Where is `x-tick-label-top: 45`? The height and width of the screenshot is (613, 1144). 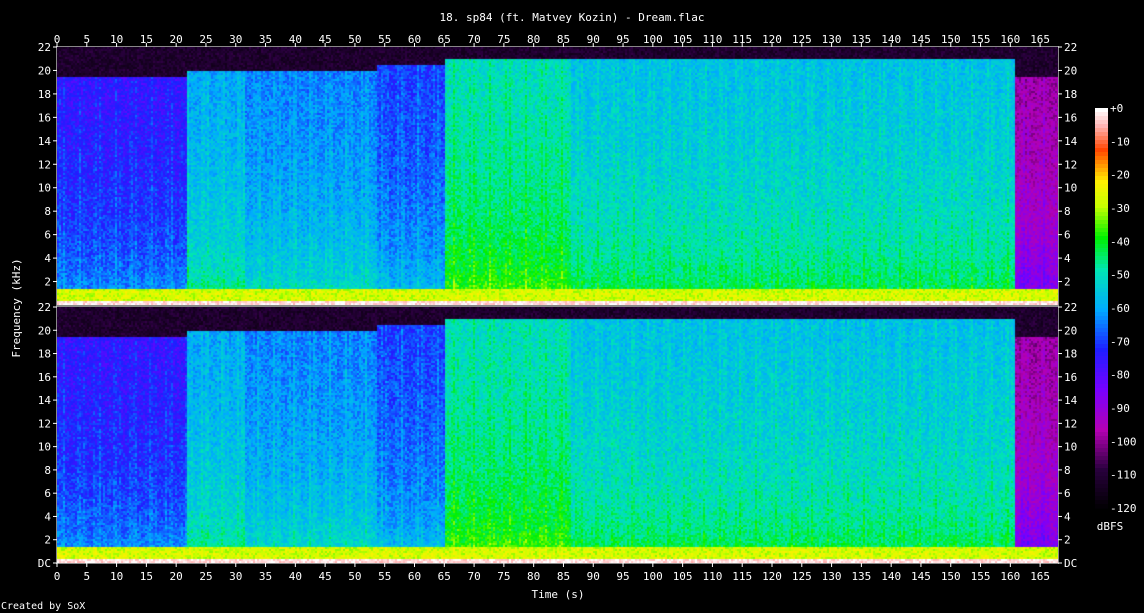 x-tick-label-top: 45 is located at coordinates (325, 39).